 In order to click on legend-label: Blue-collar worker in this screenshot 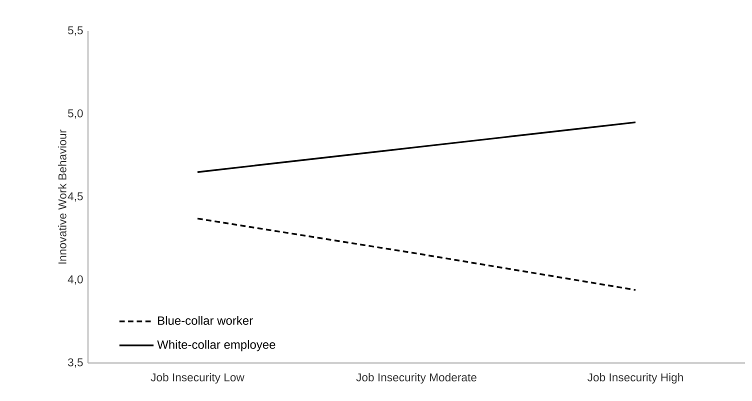, I will do `click(205, 320)`.